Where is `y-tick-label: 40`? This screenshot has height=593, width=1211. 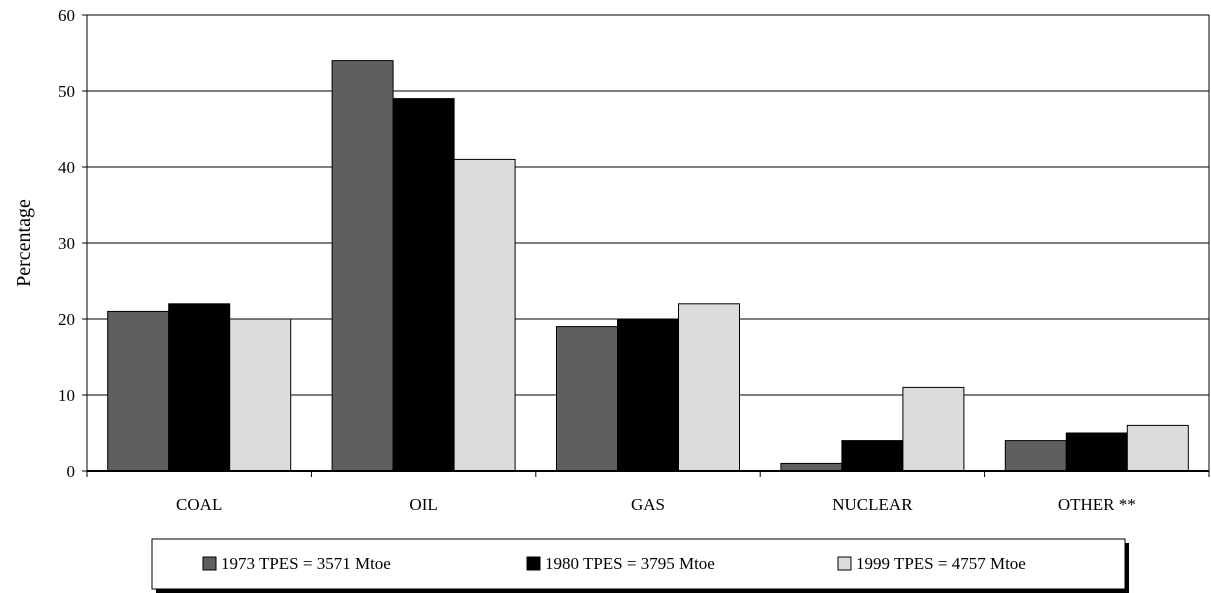 y-tick-label: 40 is located at coordinates (66, 167).